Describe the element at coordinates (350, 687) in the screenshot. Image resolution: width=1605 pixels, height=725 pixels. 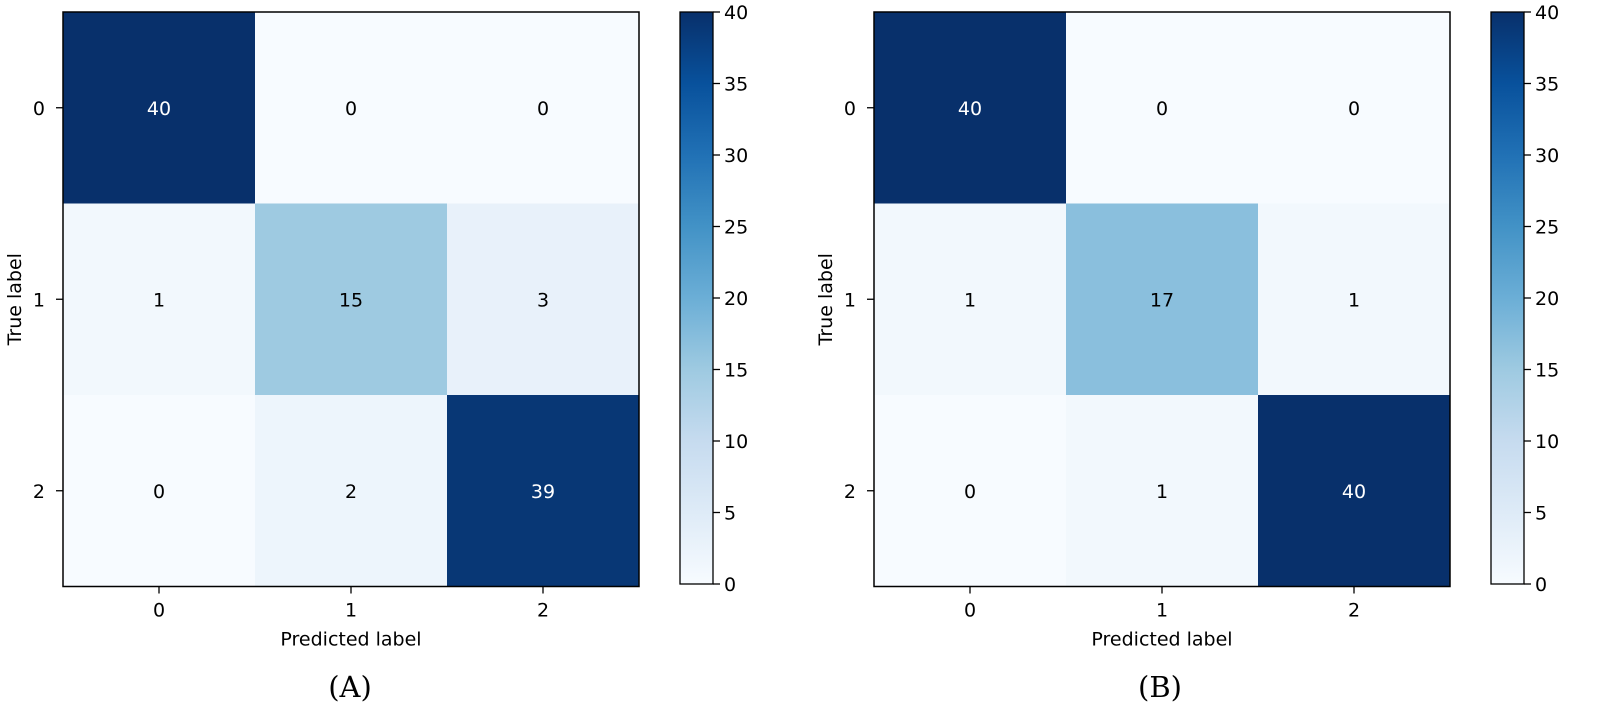
I see `panel-label: (A)` at that location.